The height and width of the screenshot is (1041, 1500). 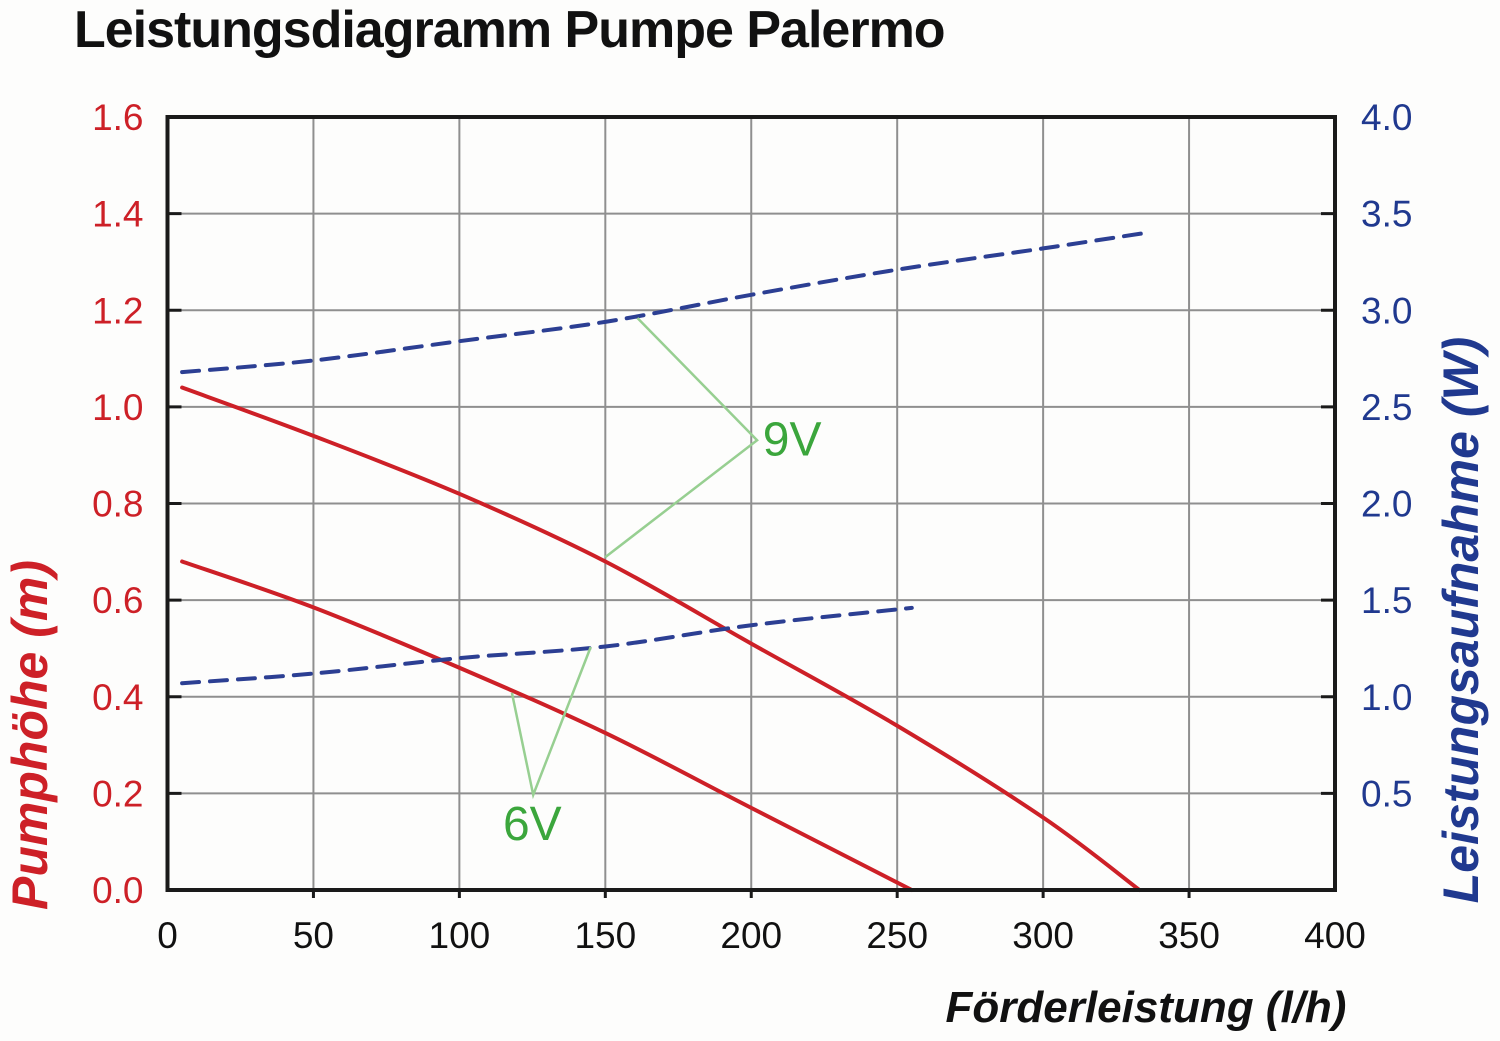 What do you see at coordinates (1386, 214) in the screenshot?
I see `y-right-tick-3.5: 3.5` at bounding box center [1386, 214].